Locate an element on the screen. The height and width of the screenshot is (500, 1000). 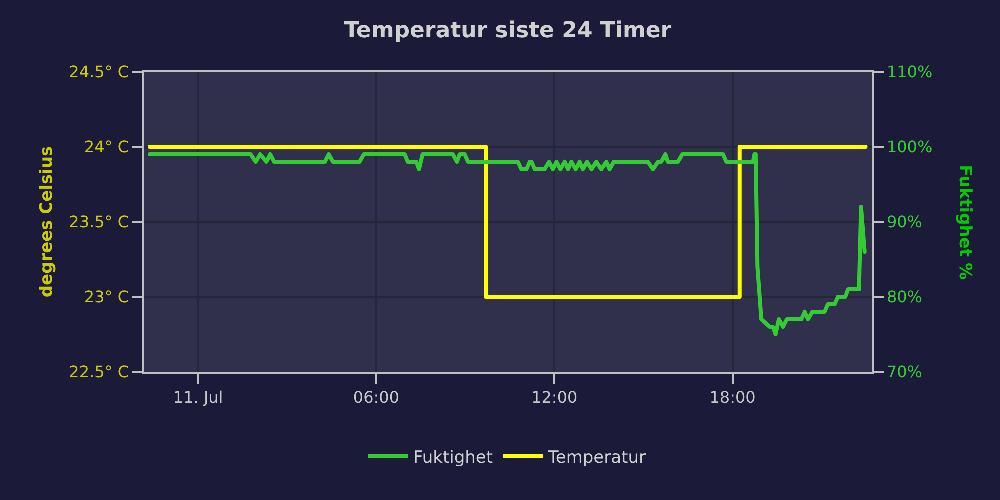
y2-tick-label: 100% is located at coordinates (909, 147).